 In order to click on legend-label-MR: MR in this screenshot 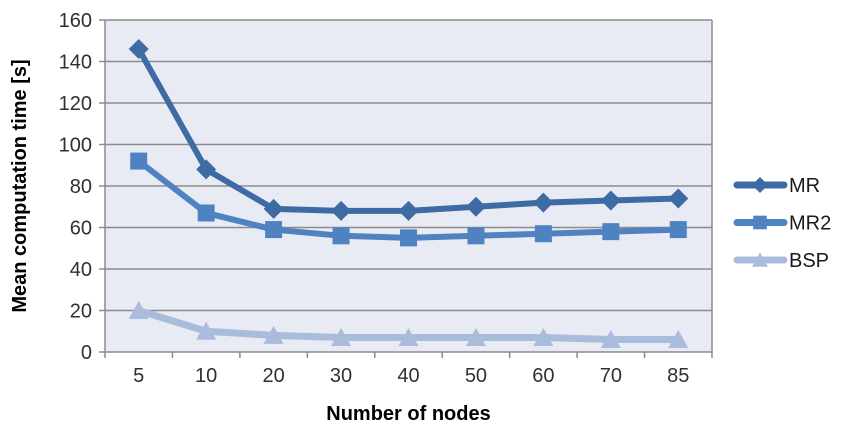, I will do `click(804, 186)`.